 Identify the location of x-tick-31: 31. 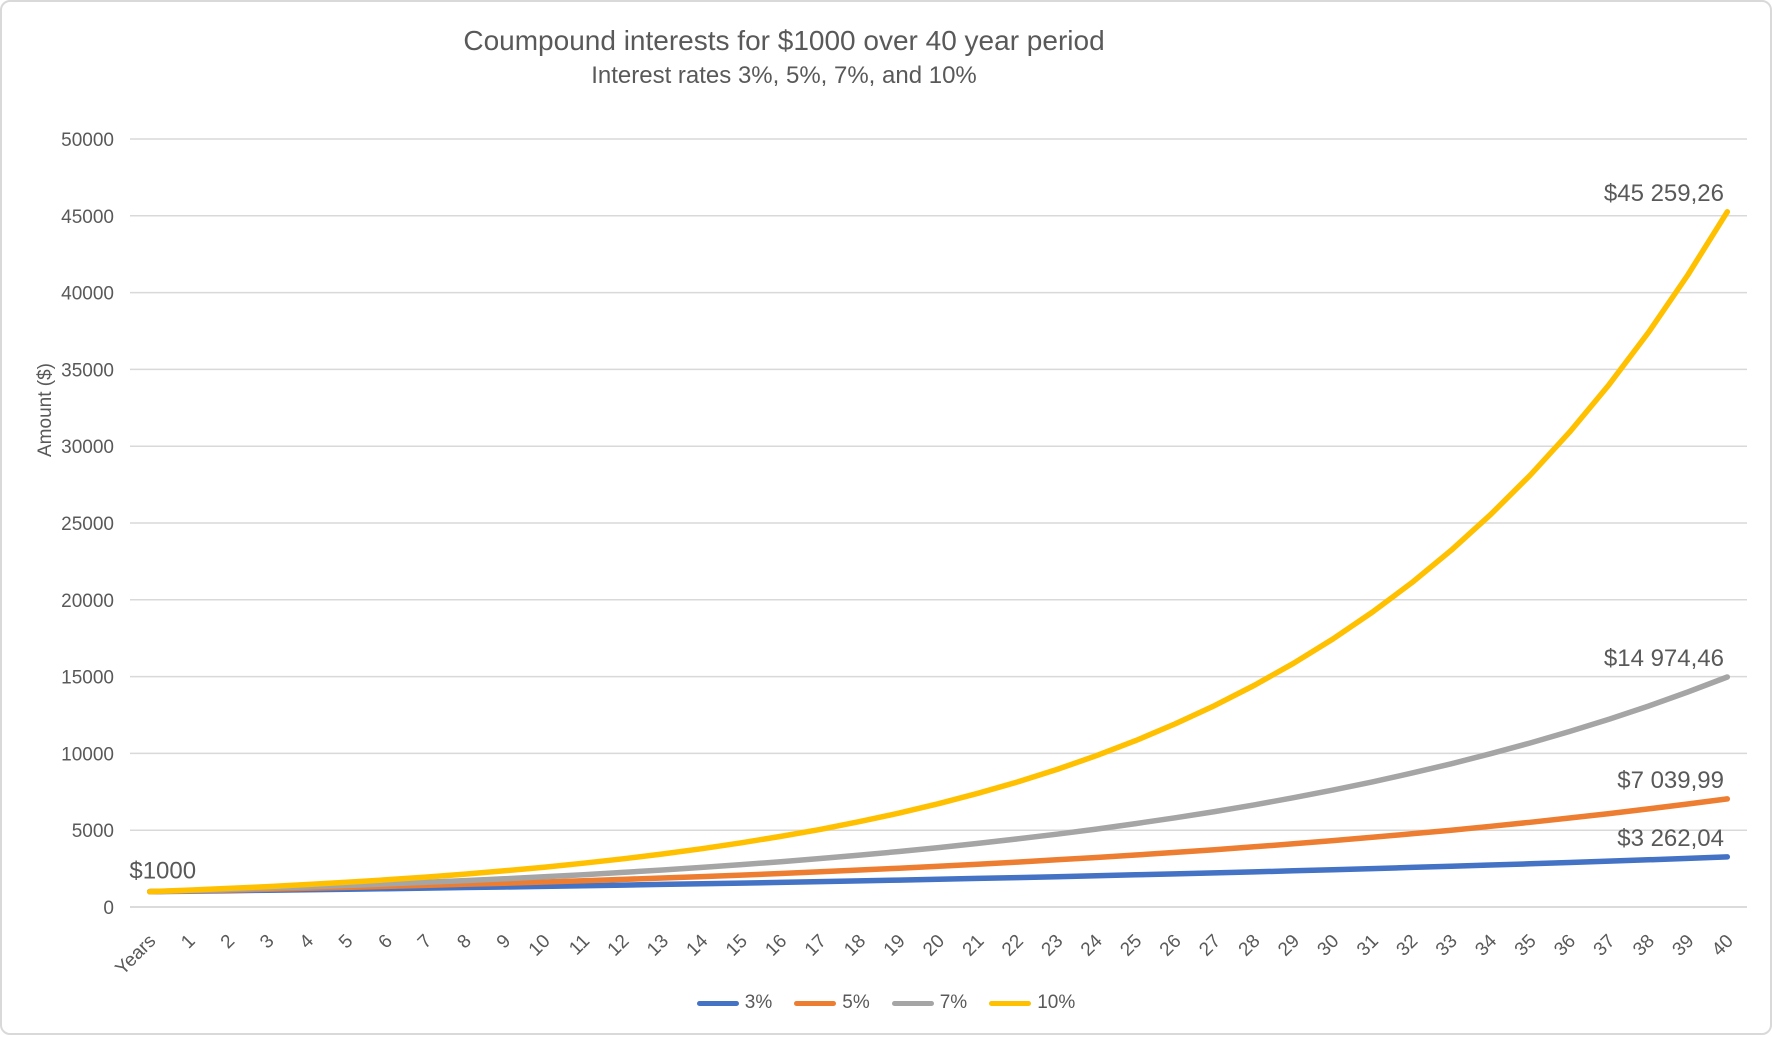
(1368, 946).